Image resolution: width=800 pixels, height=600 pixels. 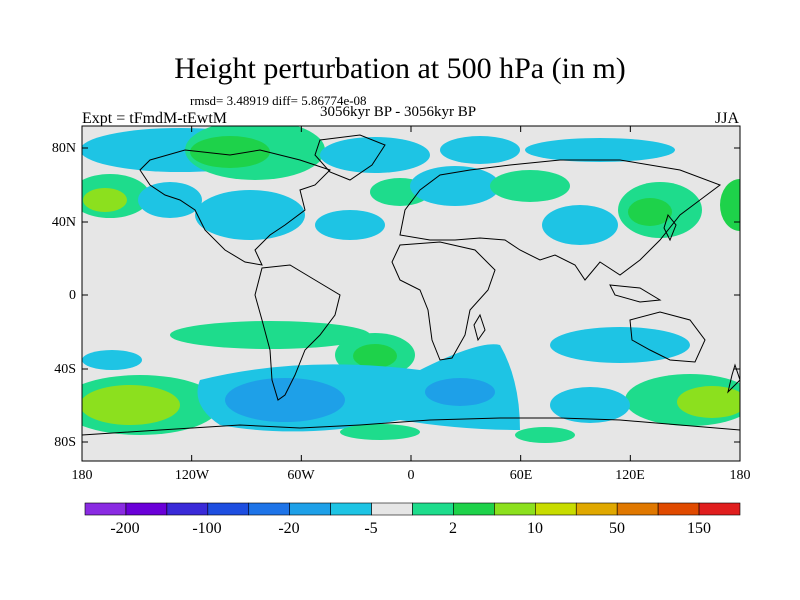 I want to click on lat-label: 80S, so click(x=65, y=442).